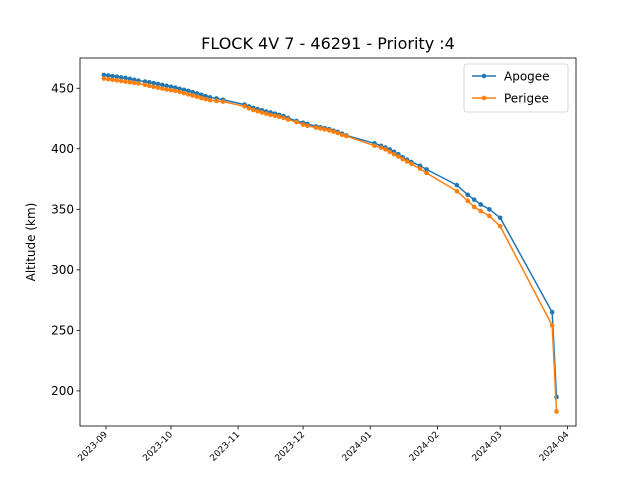 This screenshot has height=480, width=640. Describe the element at coordinates (484, 76) in the screenshot. I see `legend-marker-apogee` at that location.